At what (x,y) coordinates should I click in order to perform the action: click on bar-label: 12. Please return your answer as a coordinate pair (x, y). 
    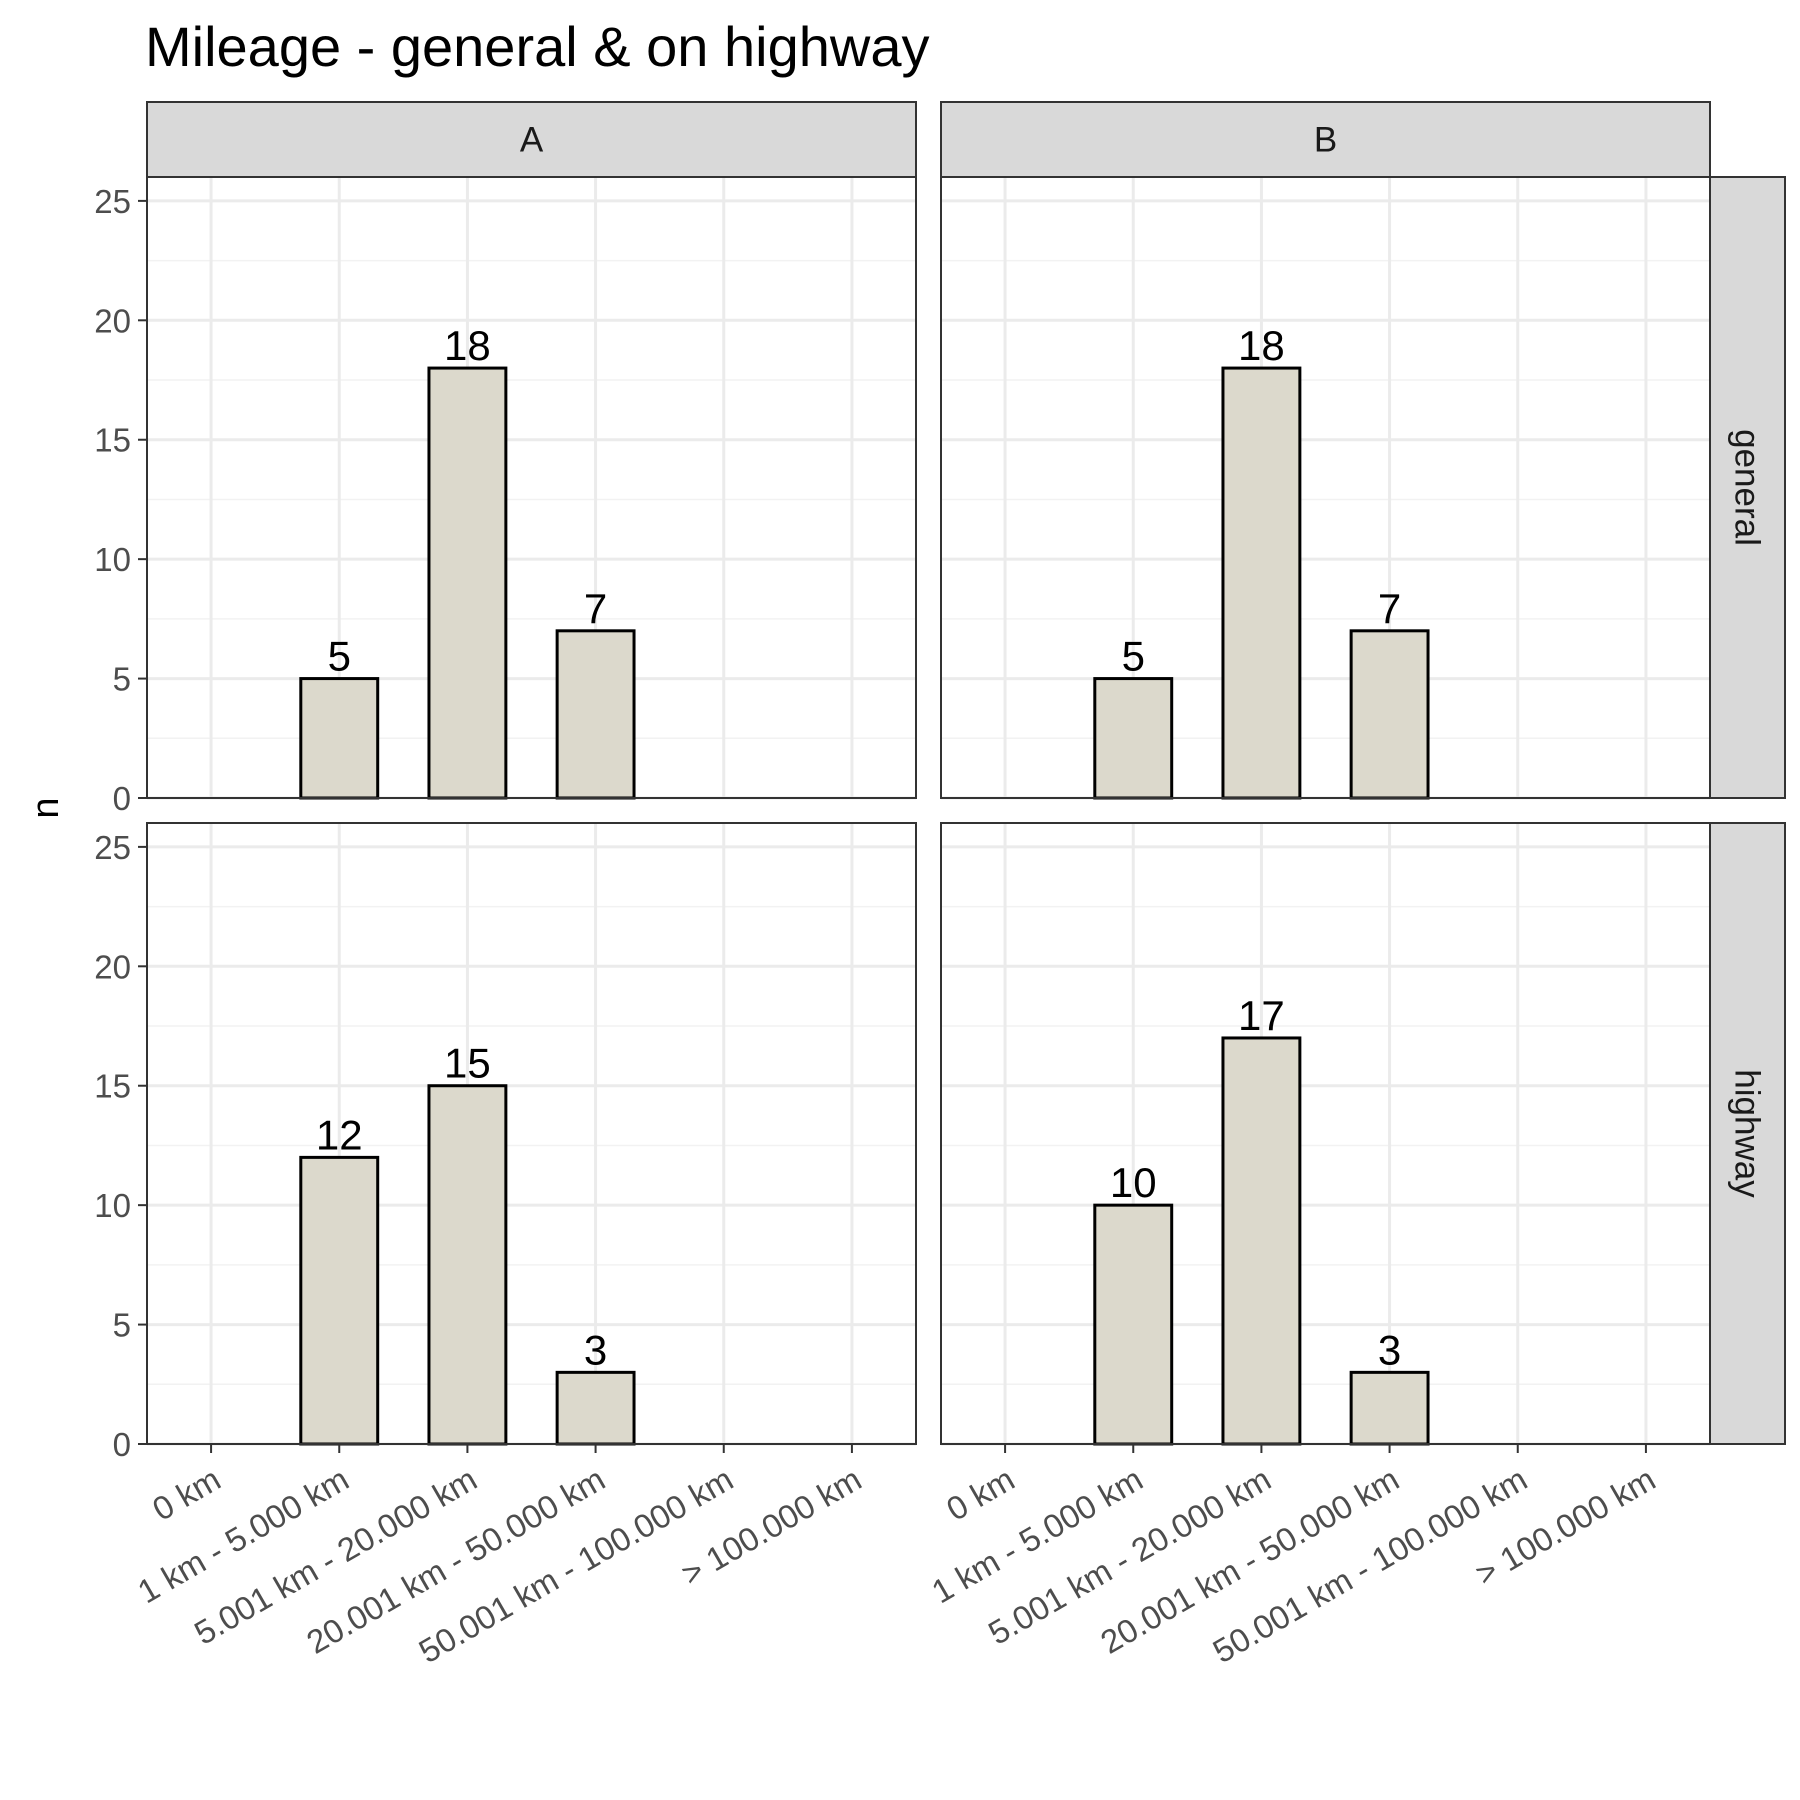
    Looking at the image, I should click on (339, 1134).